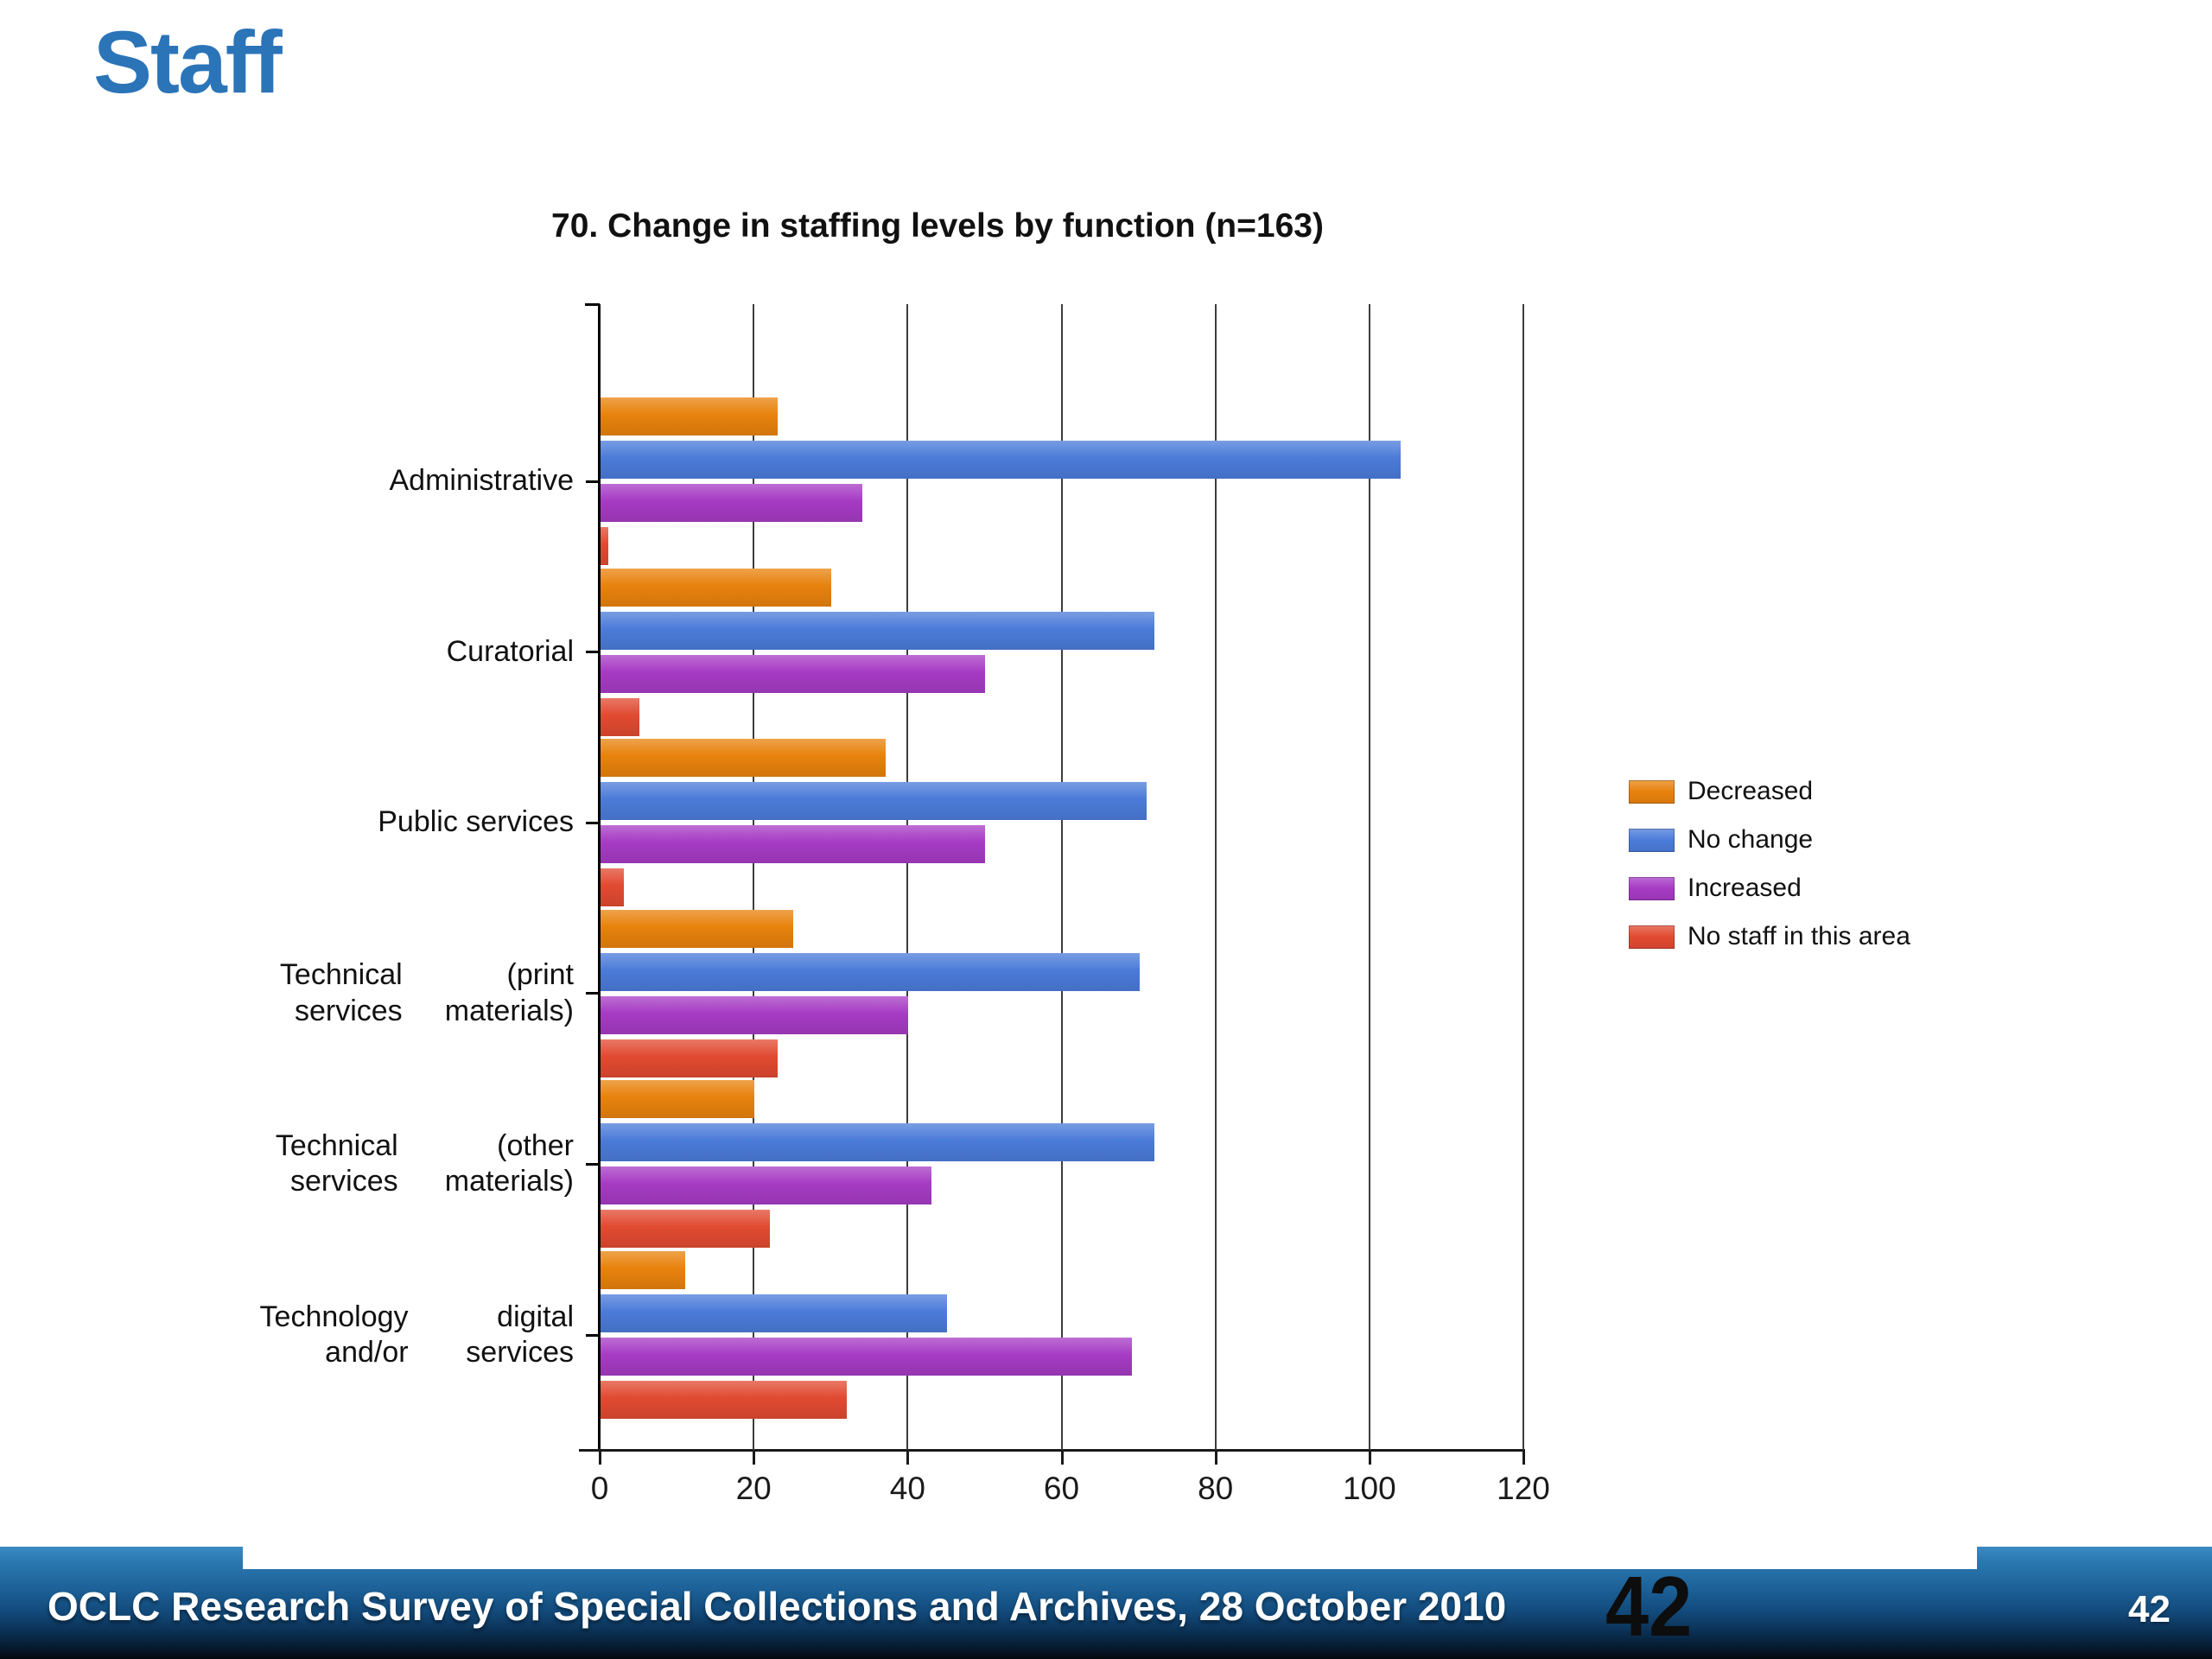  What do you see at coordinates (593, 994) in the screenshot?
I see `category-tick-technical-services-print-materials` at bounding box center [593, 994].